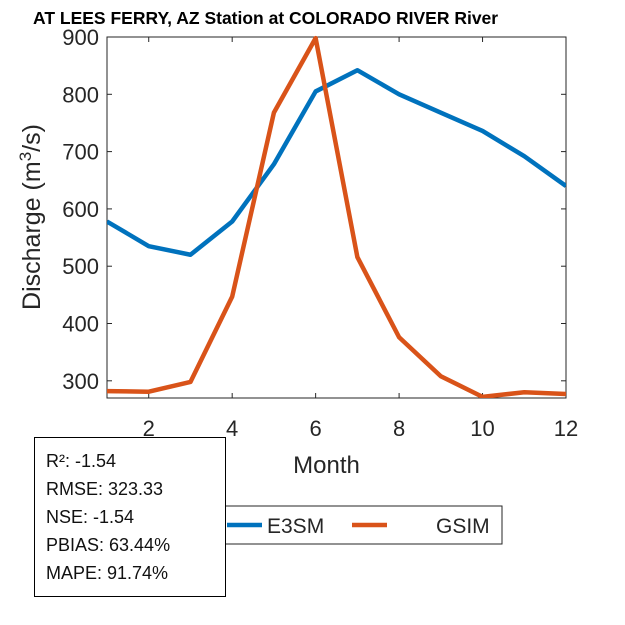 Image resolution: width=625 pixels, height=625 pixels. Describe the element at coordinates (31, 217) in the screenshot. I see `y-axis-label: Discharge (m3/s)` at that location.